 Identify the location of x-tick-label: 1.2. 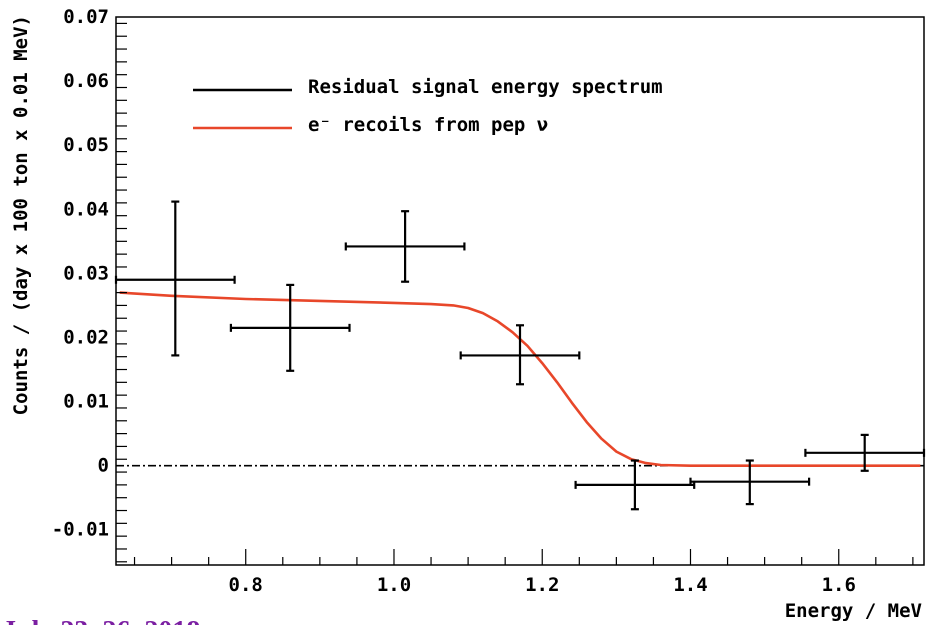
(542, 585).